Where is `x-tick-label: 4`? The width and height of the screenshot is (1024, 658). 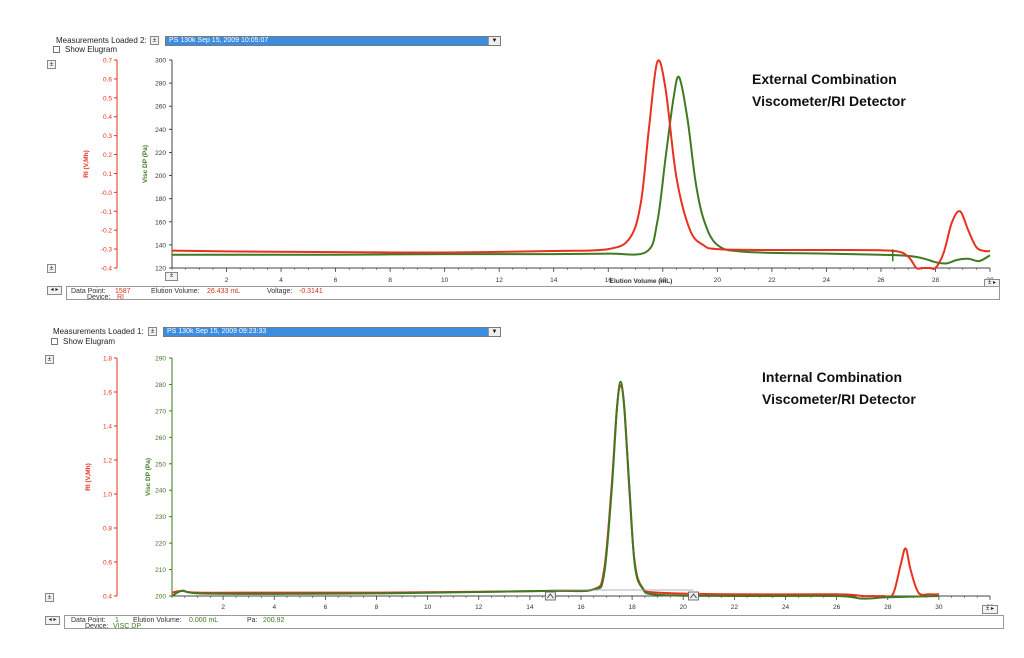 x-tick-label: 4 is located at coordinates (274, 607).